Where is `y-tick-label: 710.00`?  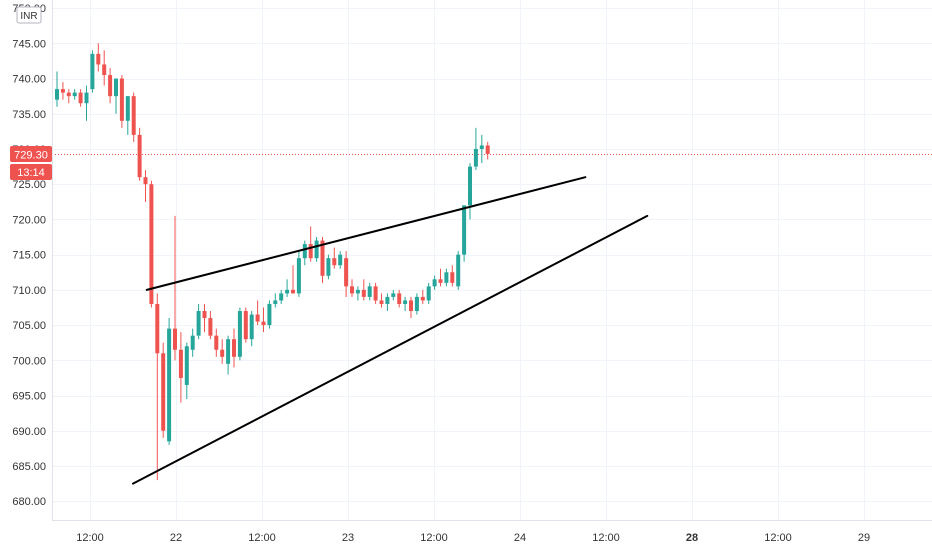 y-tick-label: 710.00 is located at coordinates (29, 291).